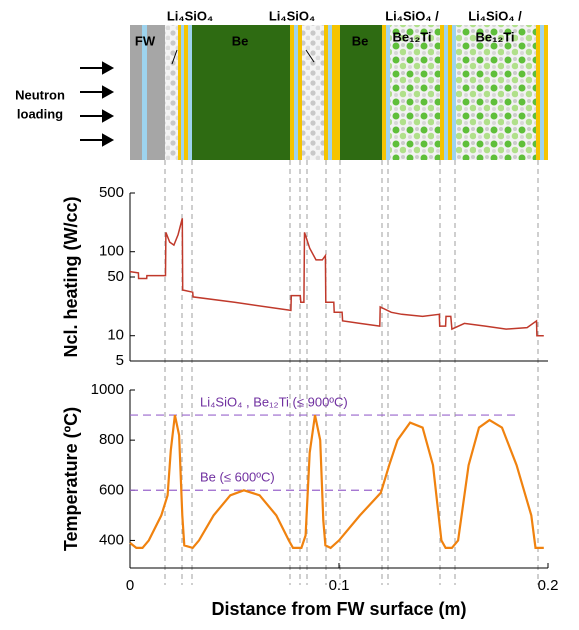 This screenshot has width=579, height=630. Describe the element at coordinates (111, 192) in the screenshot. I see `y-tick-label: 500` at that location.